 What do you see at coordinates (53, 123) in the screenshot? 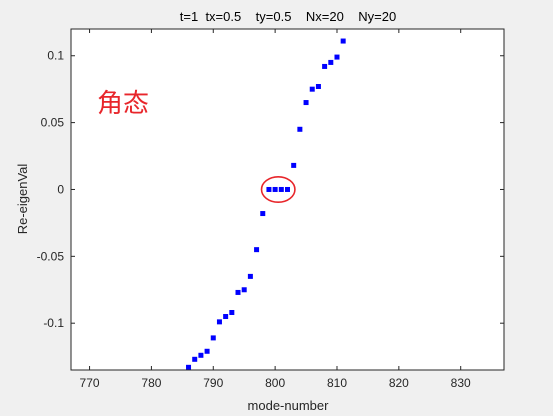
I see `y-tick-label: 0.05` at bounding box center [53, 123].